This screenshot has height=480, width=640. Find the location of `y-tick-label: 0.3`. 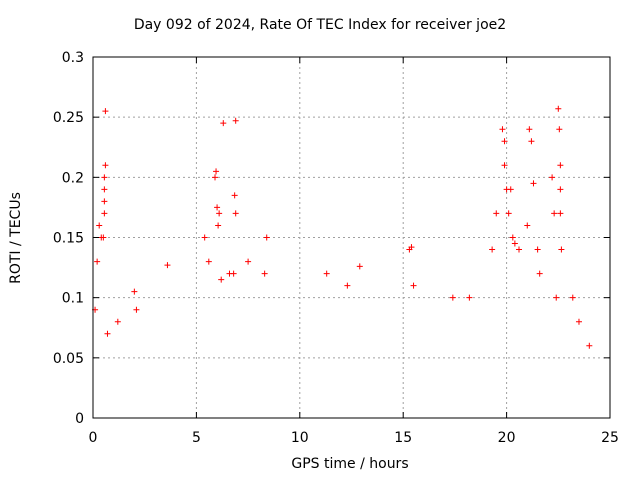

y-tick-label: 0.3 is located at coordinates (73, 58).